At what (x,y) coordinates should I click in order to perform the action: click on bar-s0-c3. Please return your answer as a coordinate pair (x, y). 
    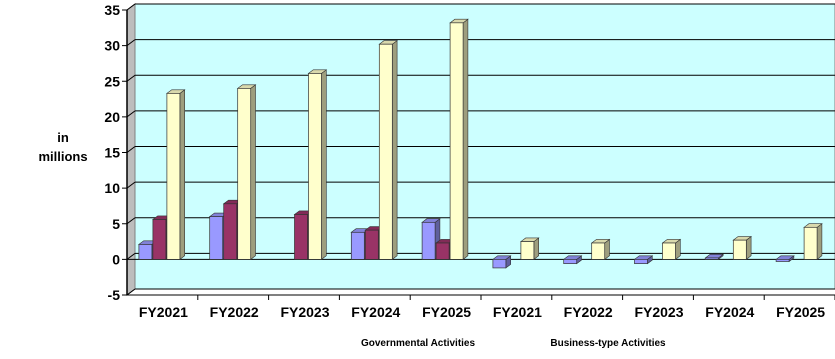
    Looking at the image, I should click on (357, 245).